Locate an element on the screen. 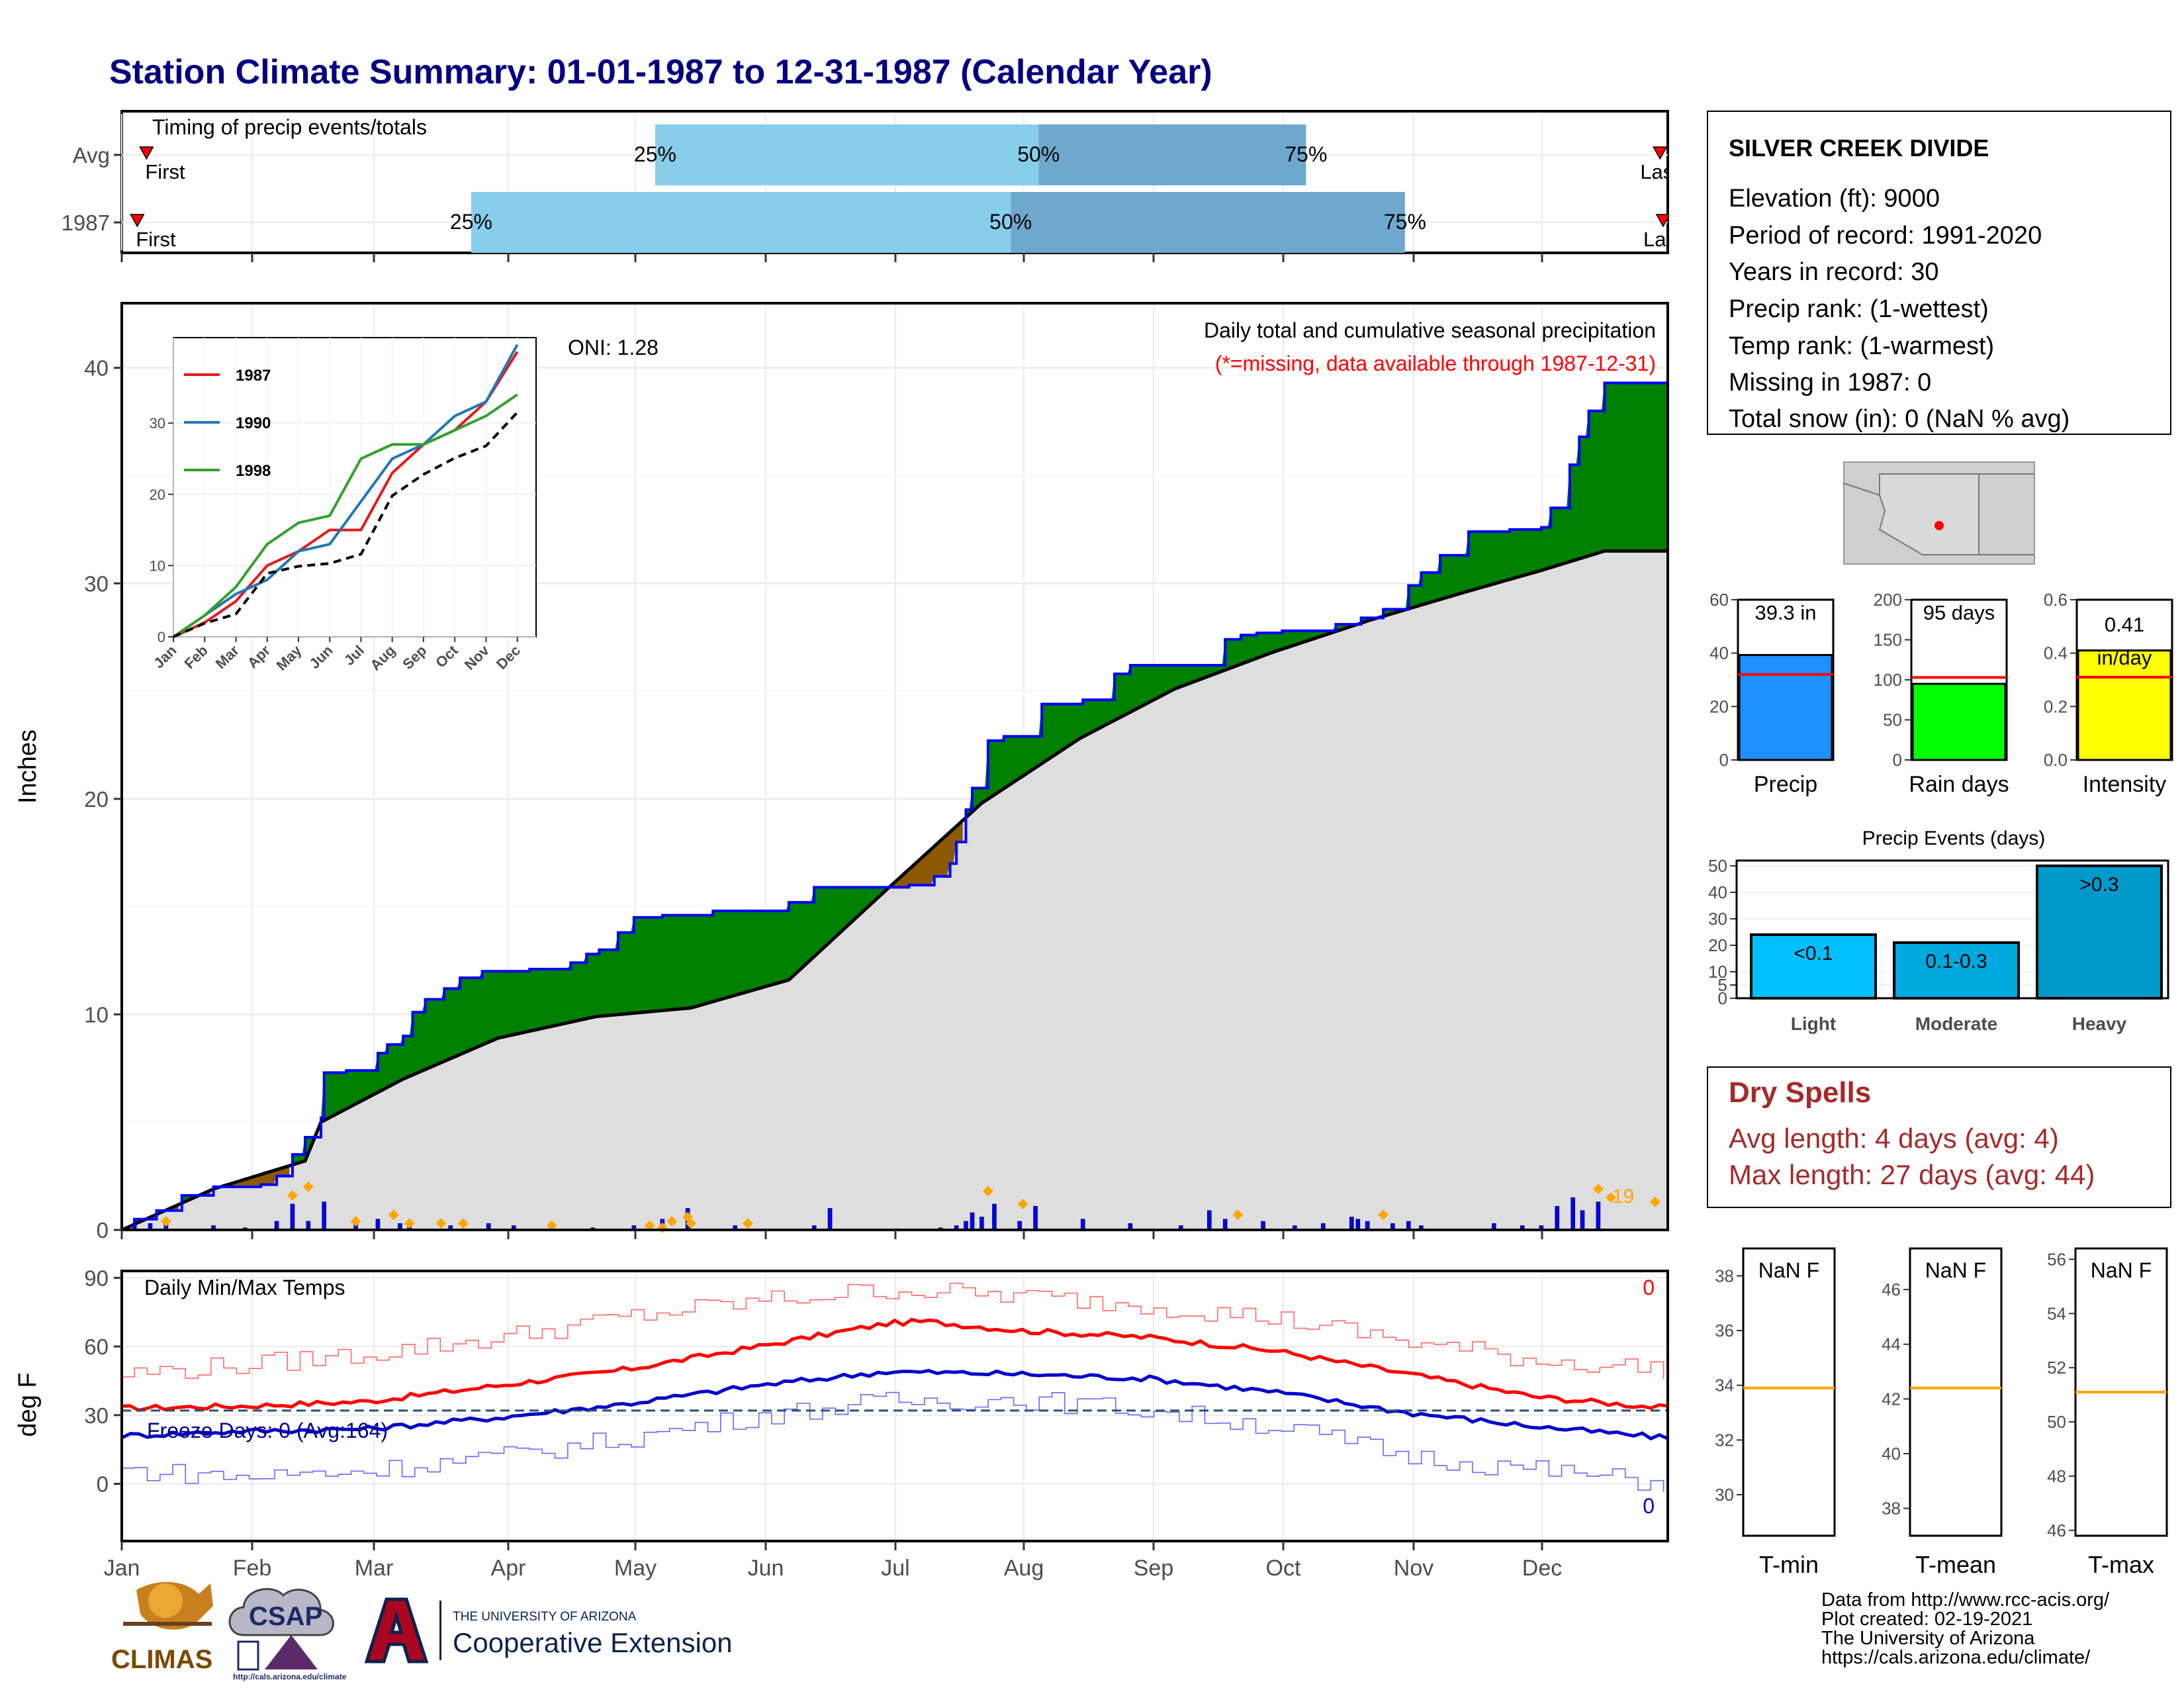  summary-panel-label: Precip is located at coordinates (1786, 784).